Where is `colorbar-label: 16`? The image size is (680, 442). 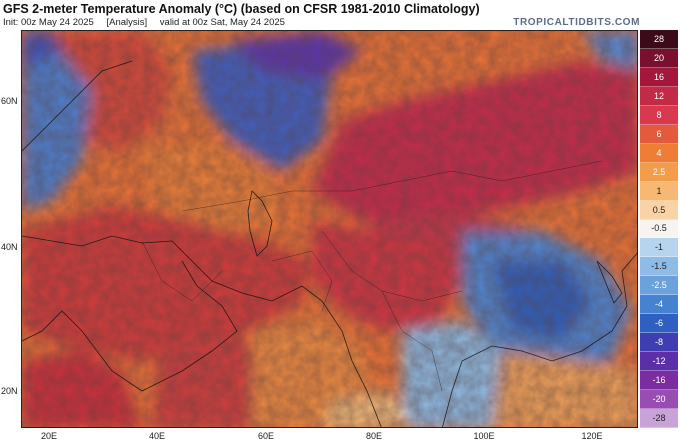
colorbar-label: 16 is located at coordinates (658, 76).